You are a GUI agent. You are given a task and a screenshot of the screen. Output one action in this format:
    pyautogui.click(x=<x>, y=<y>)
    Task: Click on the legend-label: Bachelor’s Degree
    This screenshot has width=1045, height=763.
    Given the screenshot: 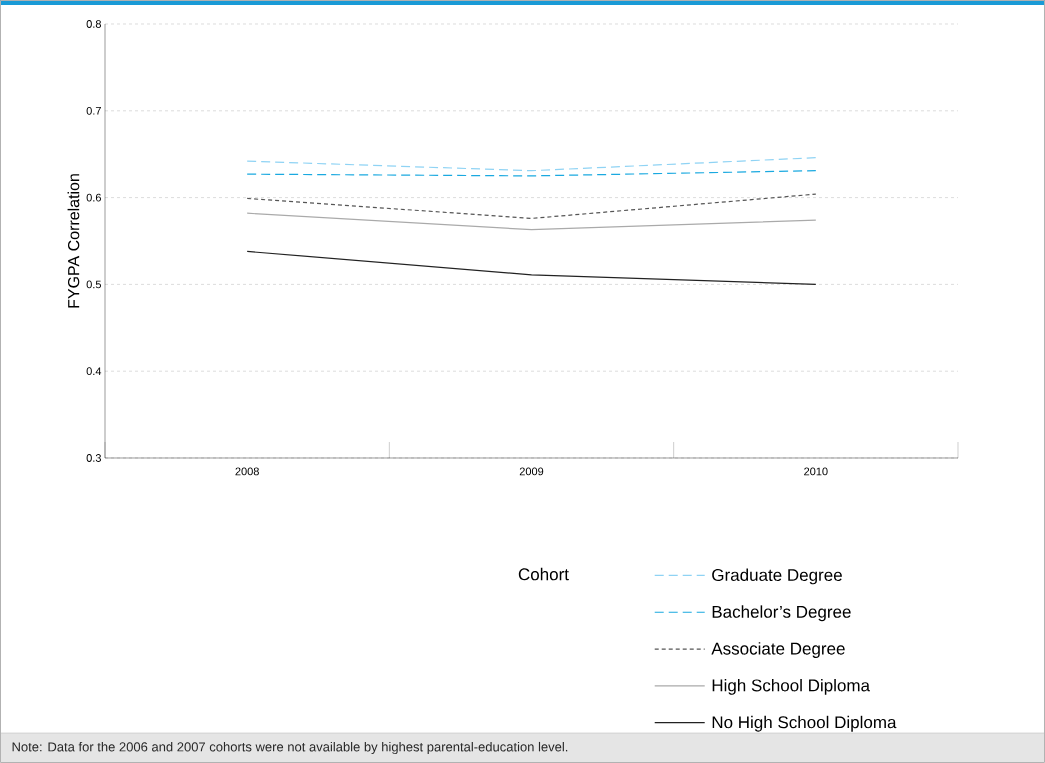 What is the action you would take?
    pyautogui.click(x=781, y=613)
    